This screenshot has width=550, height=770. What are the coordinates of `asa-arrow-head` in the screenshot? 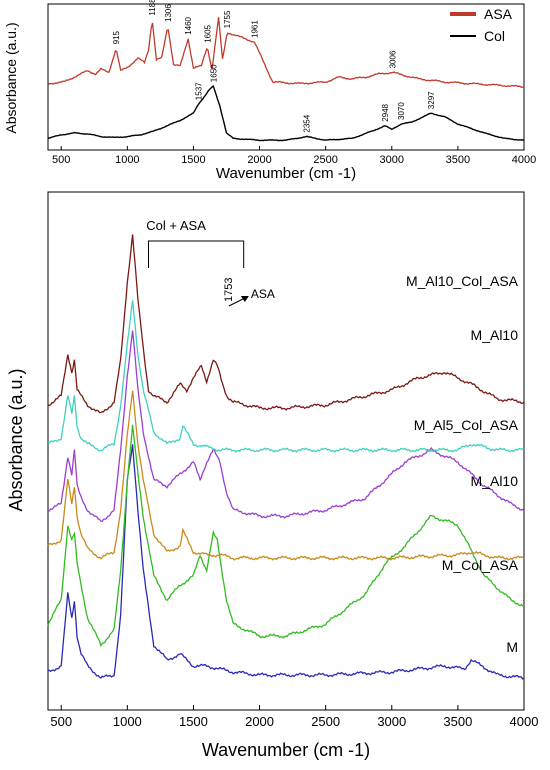 It's located at (244, 299).